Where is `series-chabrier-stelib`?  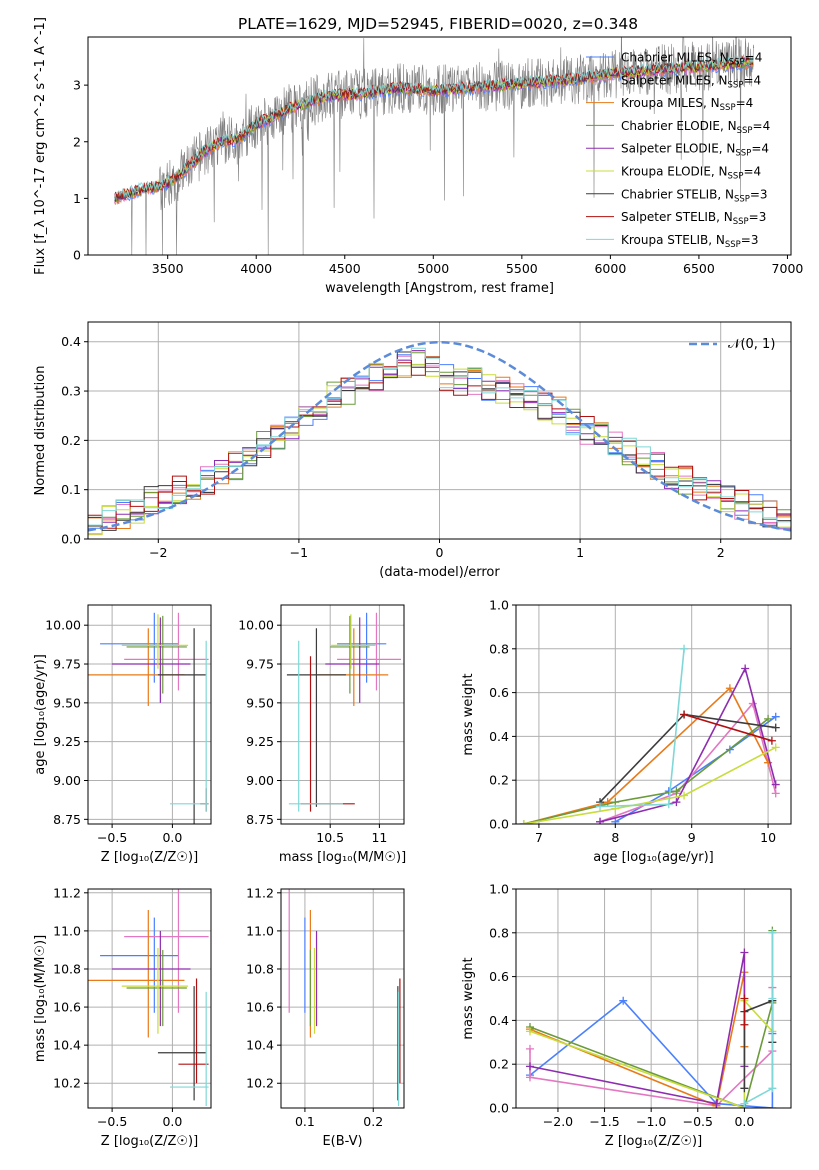 series-chabrier-stelib is located at coordinates (688, 758).